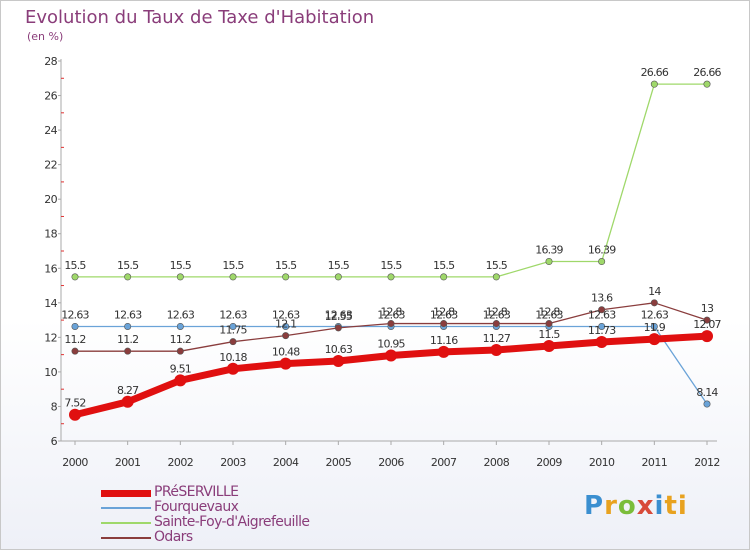  Describe the element at coordinates (707, 308) in the screenshot. I see `data-label: 13` at that location.